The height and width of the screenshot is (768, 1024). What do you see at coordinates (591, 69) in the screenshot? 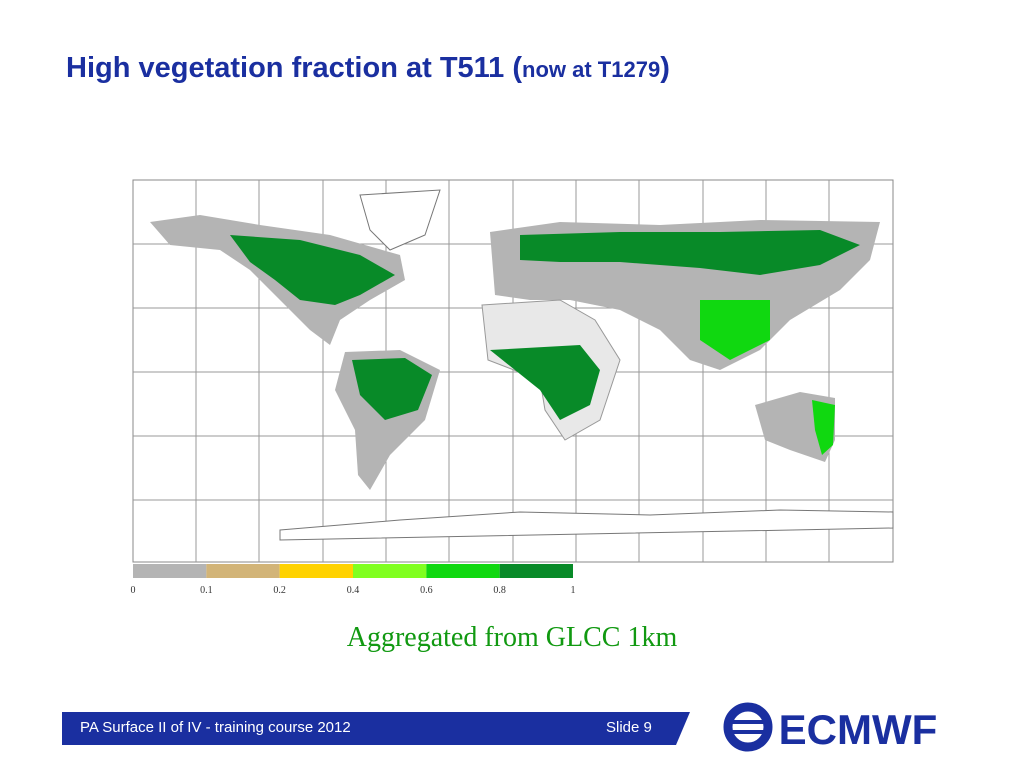
I see `title-note: now at T1279` at bounding box center [591, 69].